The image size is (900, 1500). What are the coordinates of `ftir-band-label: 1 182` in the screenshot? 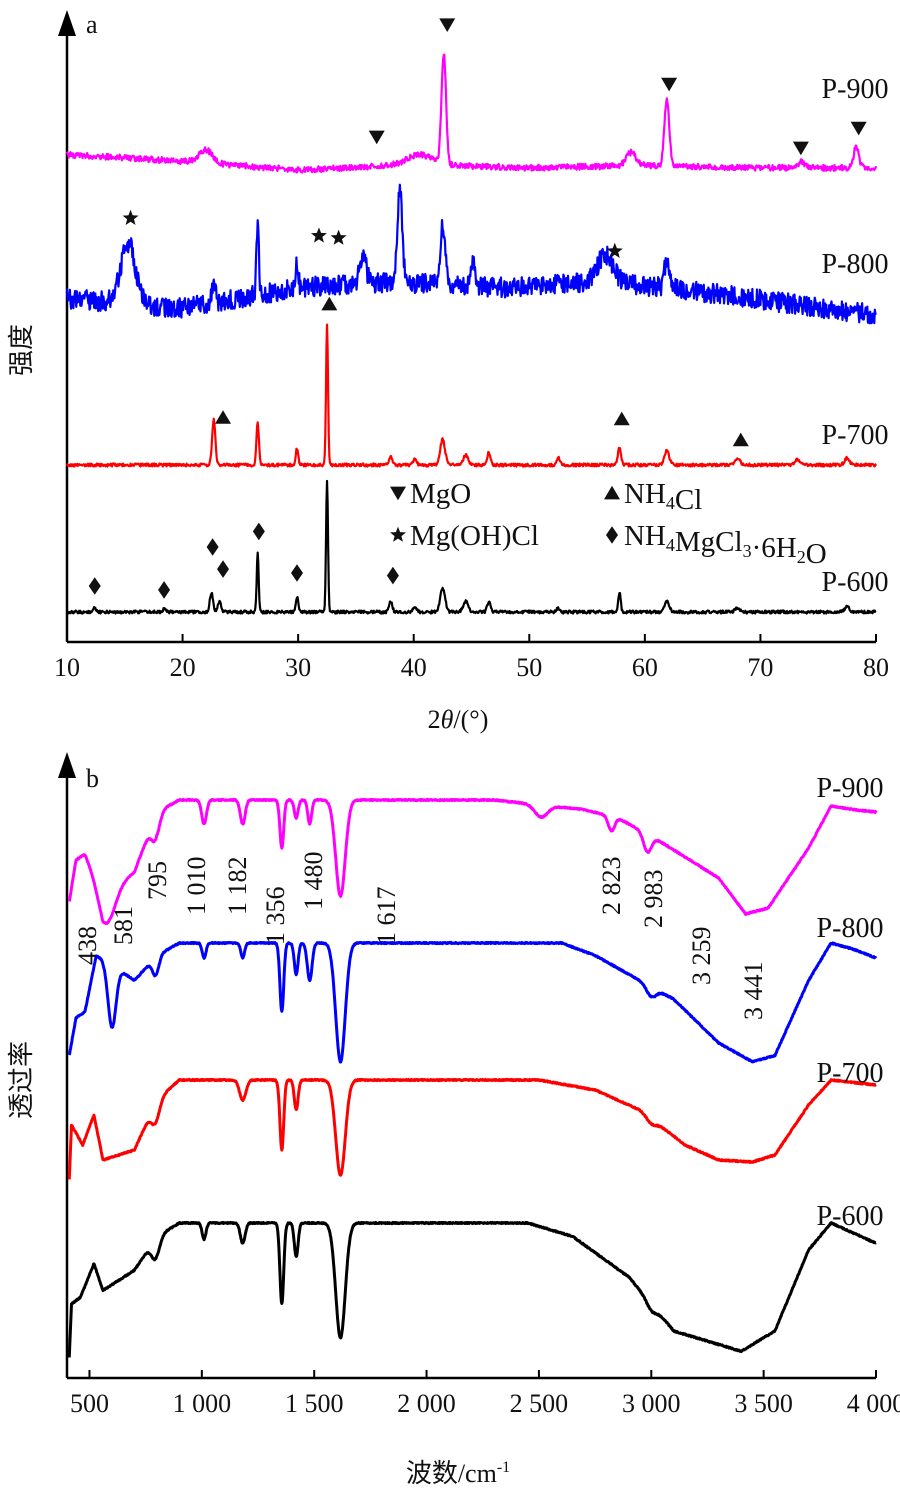 It's located at (237, 886).